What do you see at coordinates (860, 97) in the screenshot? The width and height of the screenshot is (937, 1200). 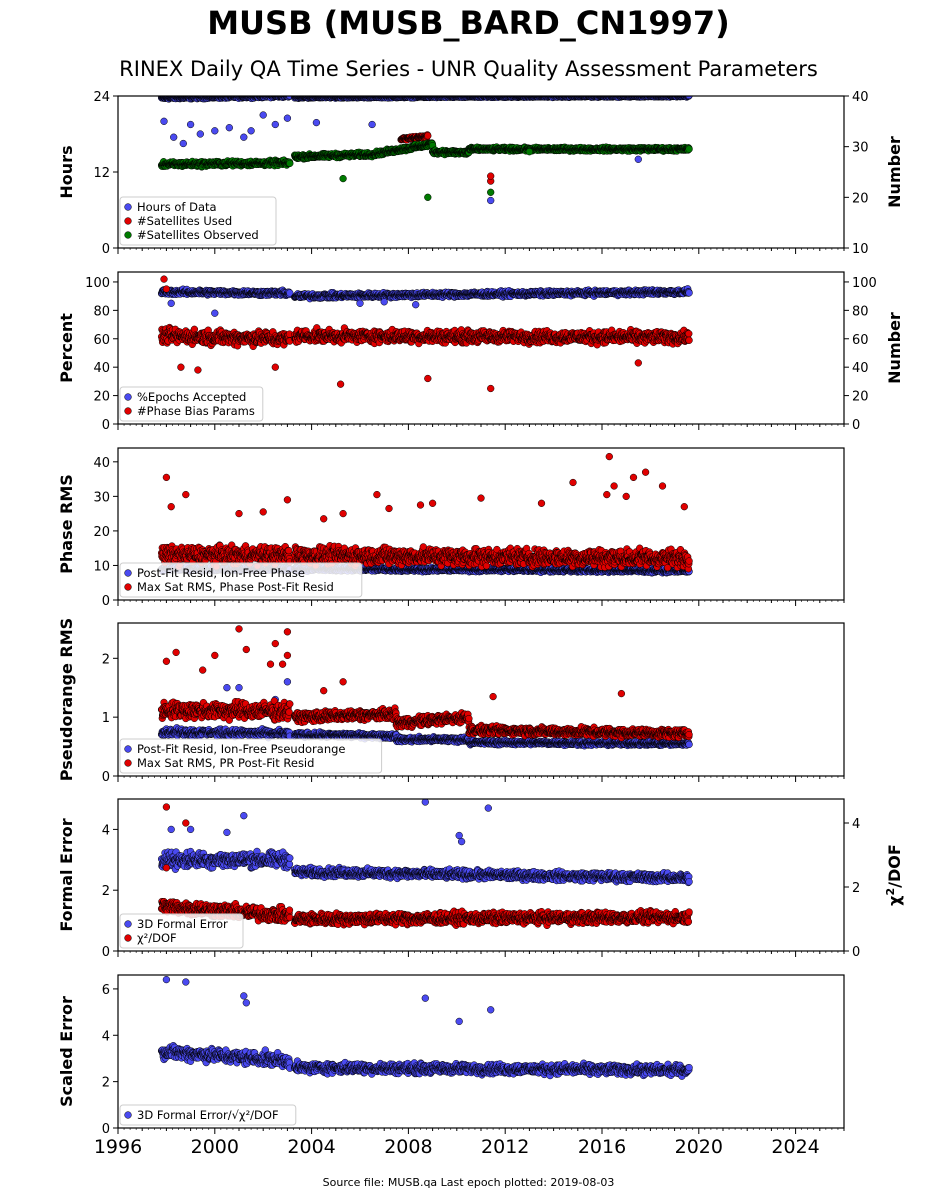 I see `y-right-tick-label: 40` at bounding box center [860, 97].